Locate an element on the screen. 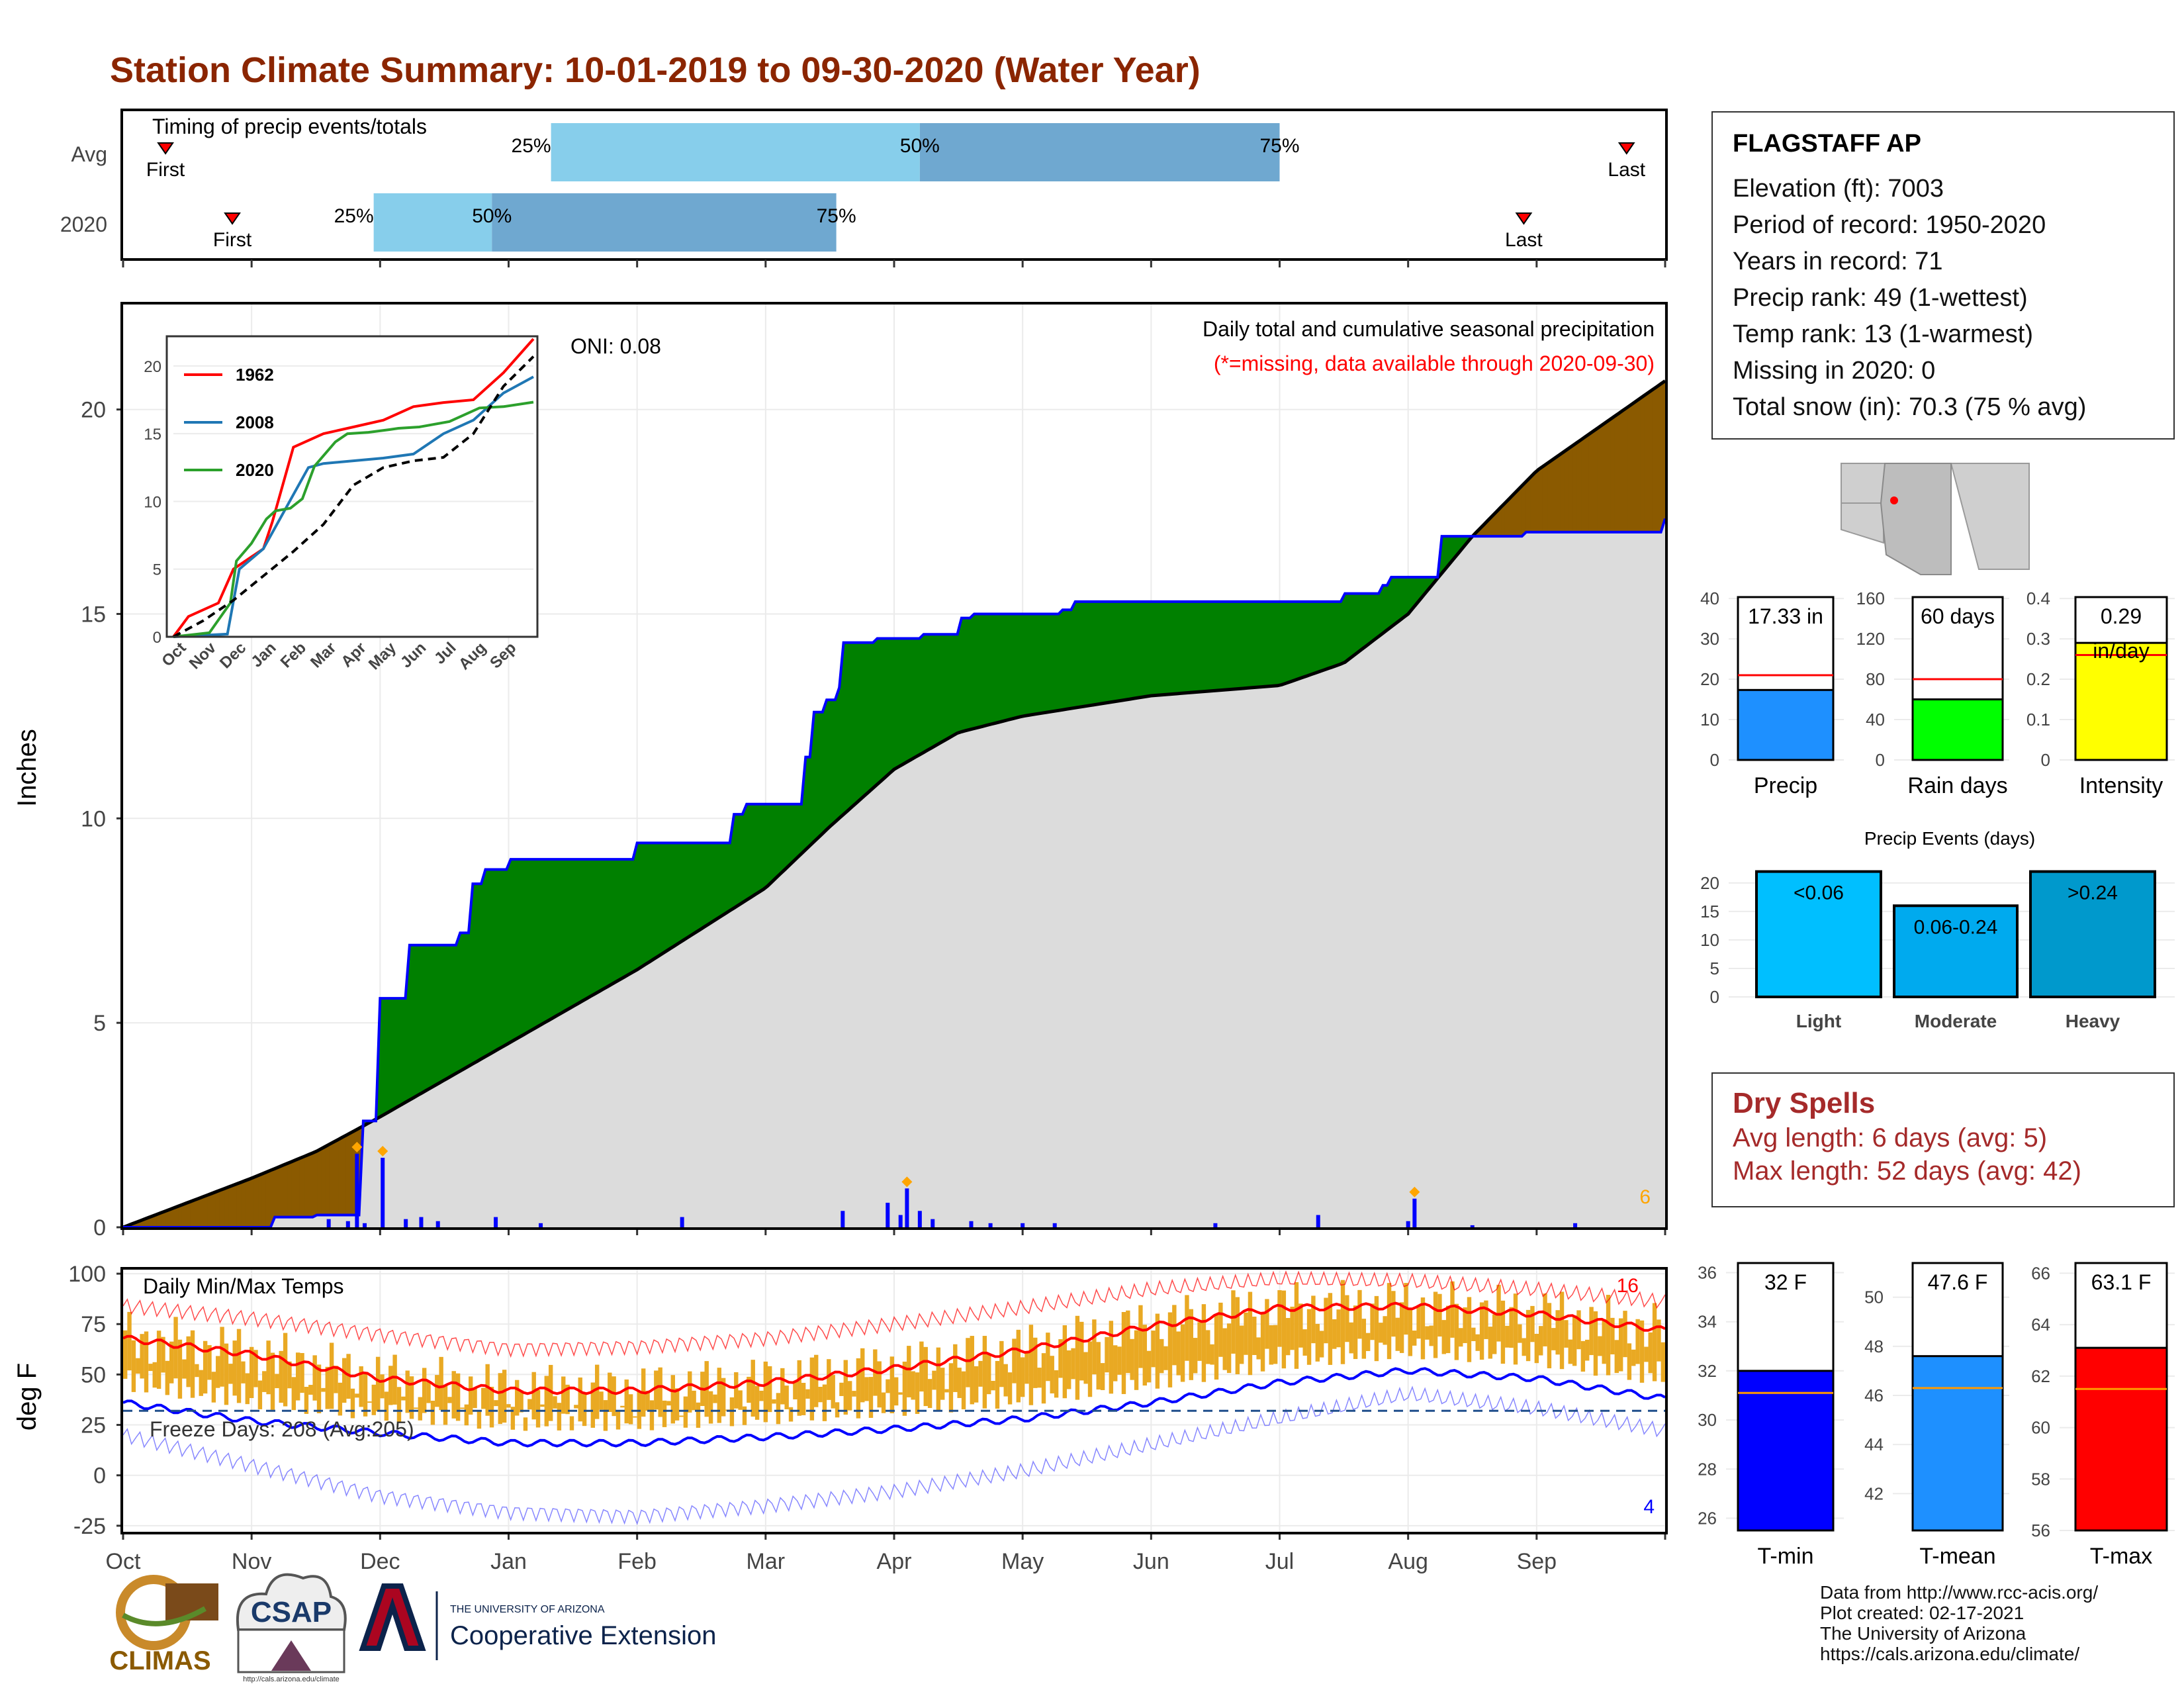  inset-legend-label: 2020 is located at coordinates (255, 470).